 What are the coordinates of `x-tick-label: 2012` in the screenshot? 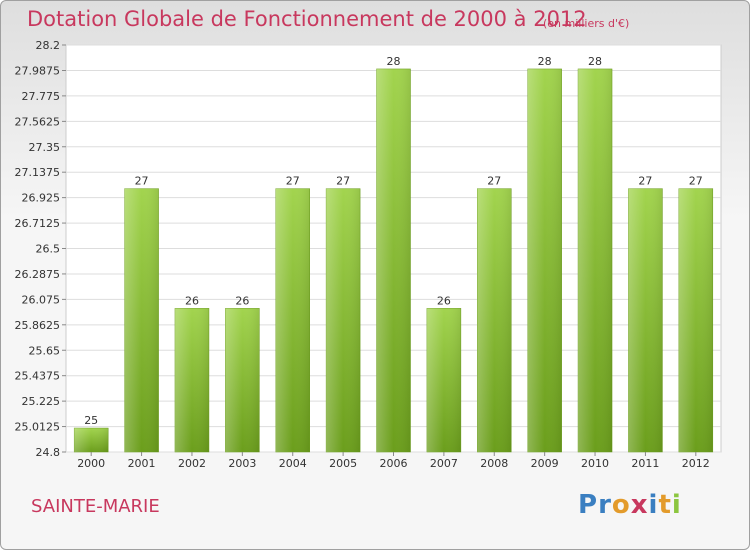 It's located at (696, 463).